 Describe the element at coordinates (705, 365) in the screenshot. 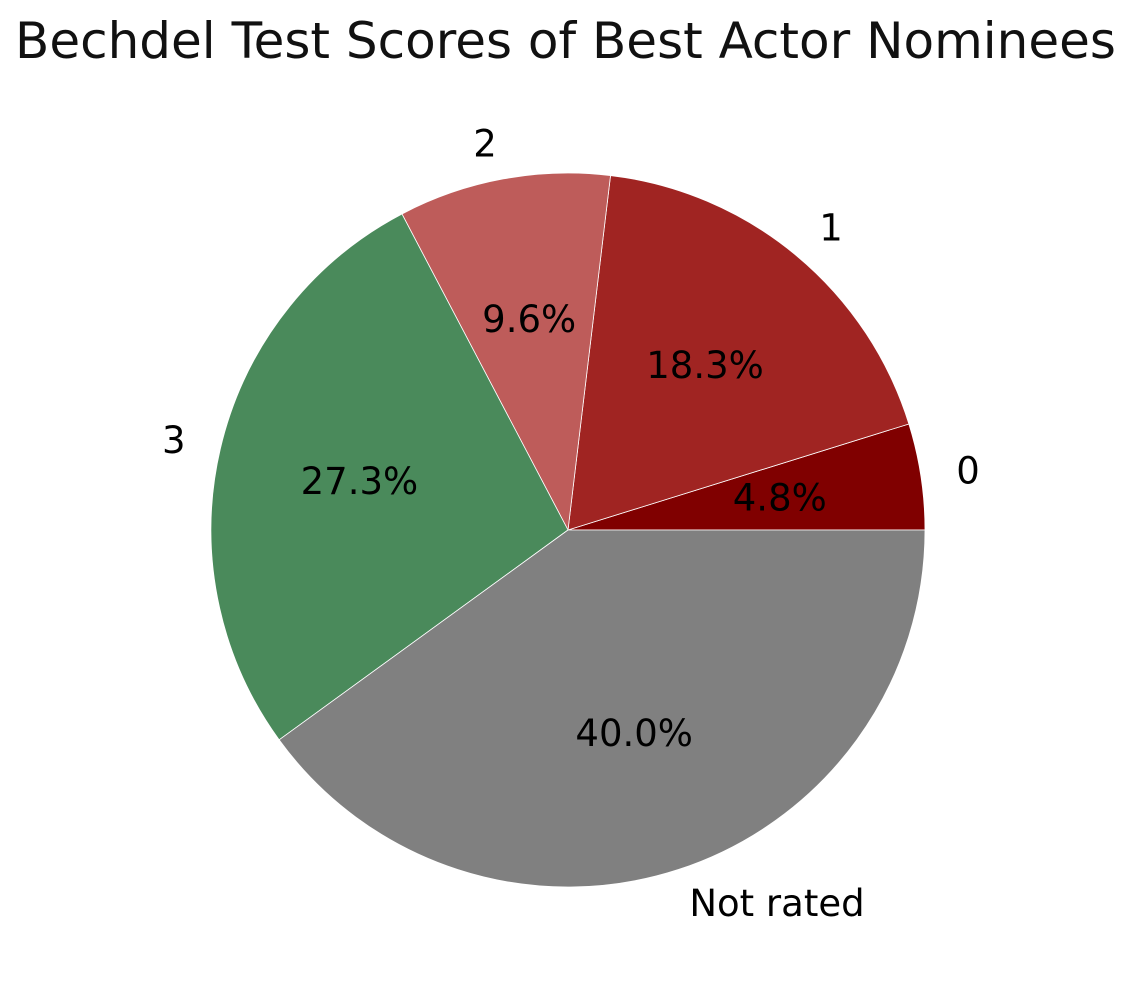

I see `slice-percent-label: 18.3%` at that location.